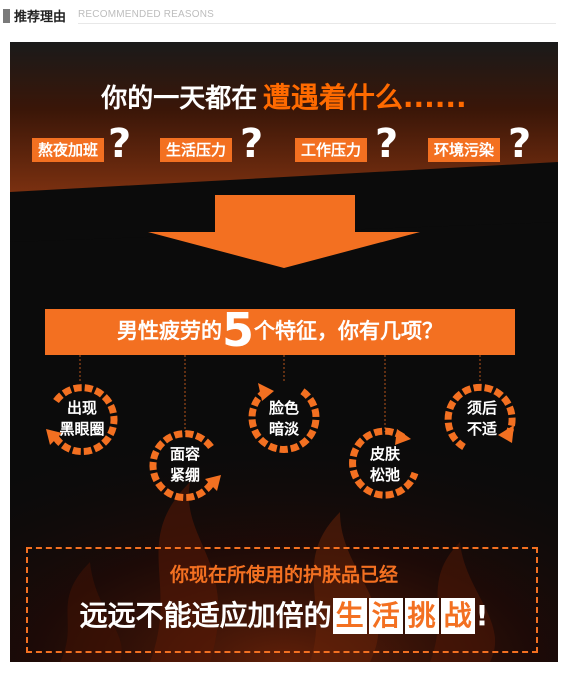  I want to click on feature-line1: 出现, so click(81, 408).